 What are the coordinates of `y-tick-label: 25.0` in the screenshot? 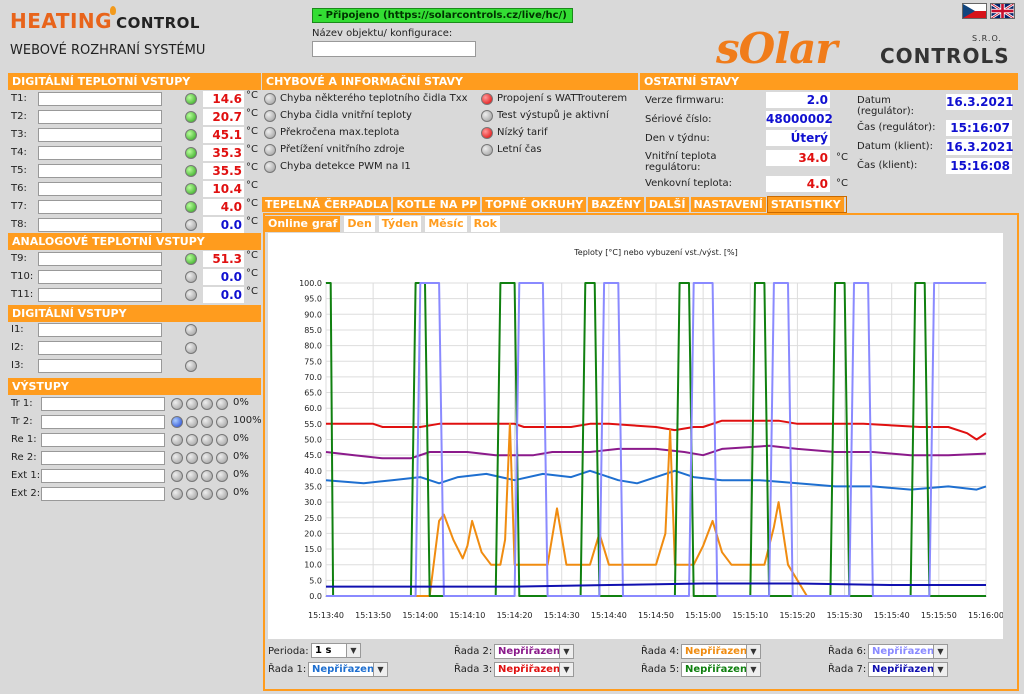 It's located at (313, 518).